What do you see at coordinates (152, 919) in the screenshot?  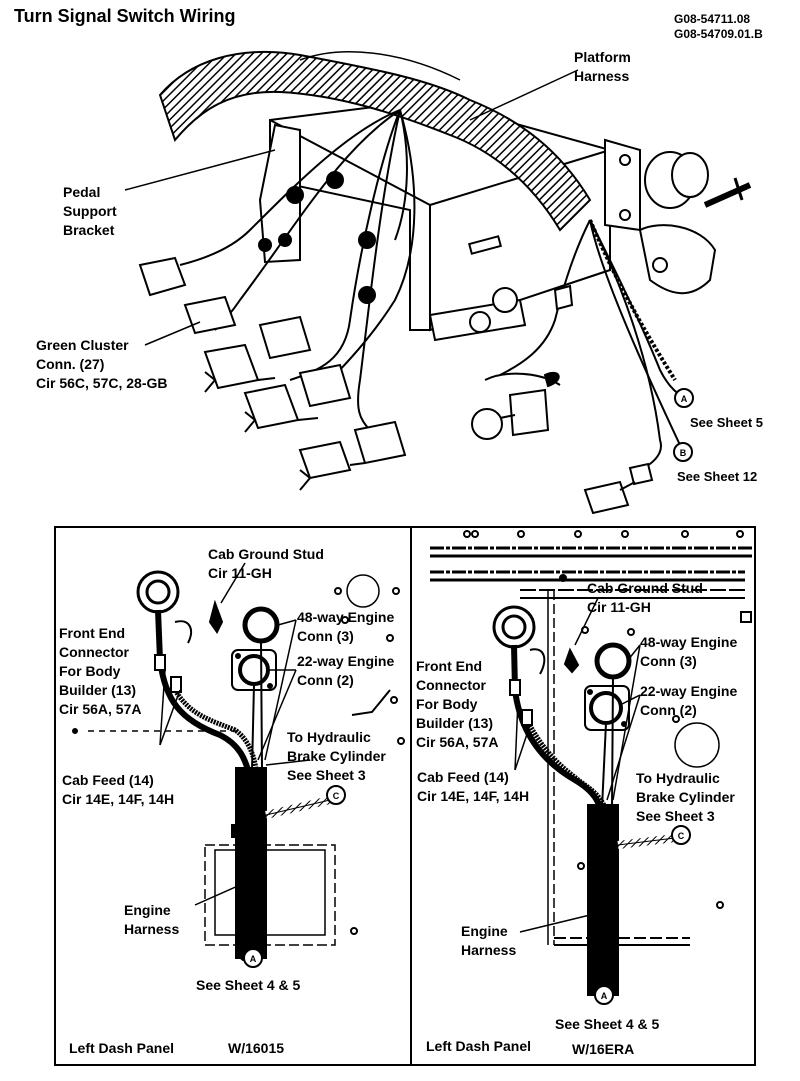 I see `left-engine-harness-label: Engine Harness` at bounding box center [152, 919].